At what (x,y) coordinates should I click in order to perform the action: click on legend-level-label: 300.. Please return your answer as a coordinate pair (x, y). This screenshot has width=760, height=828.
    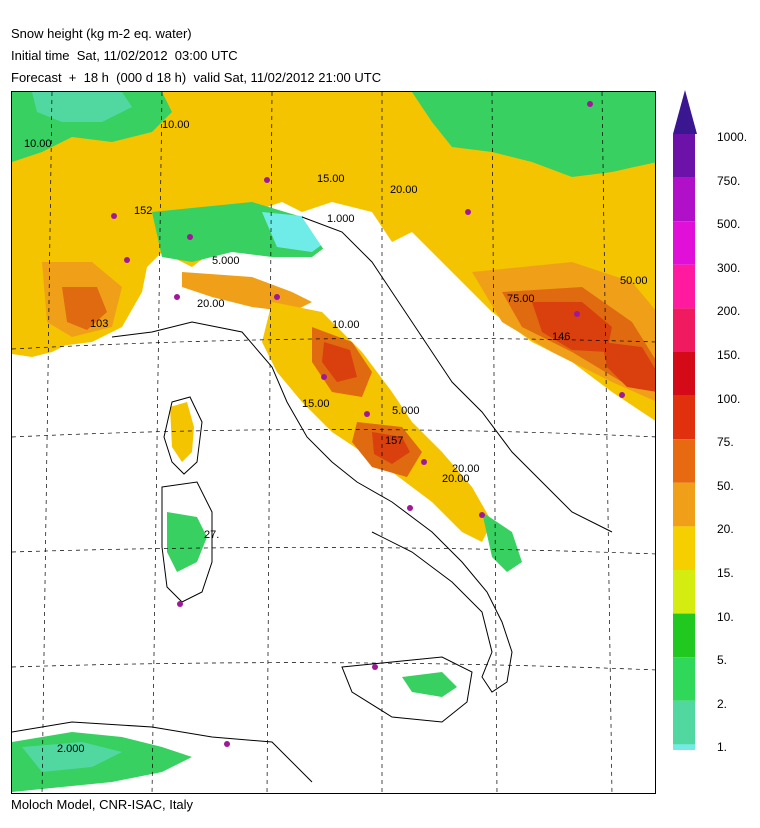
    Looking at the image, I should click on (729, 267).